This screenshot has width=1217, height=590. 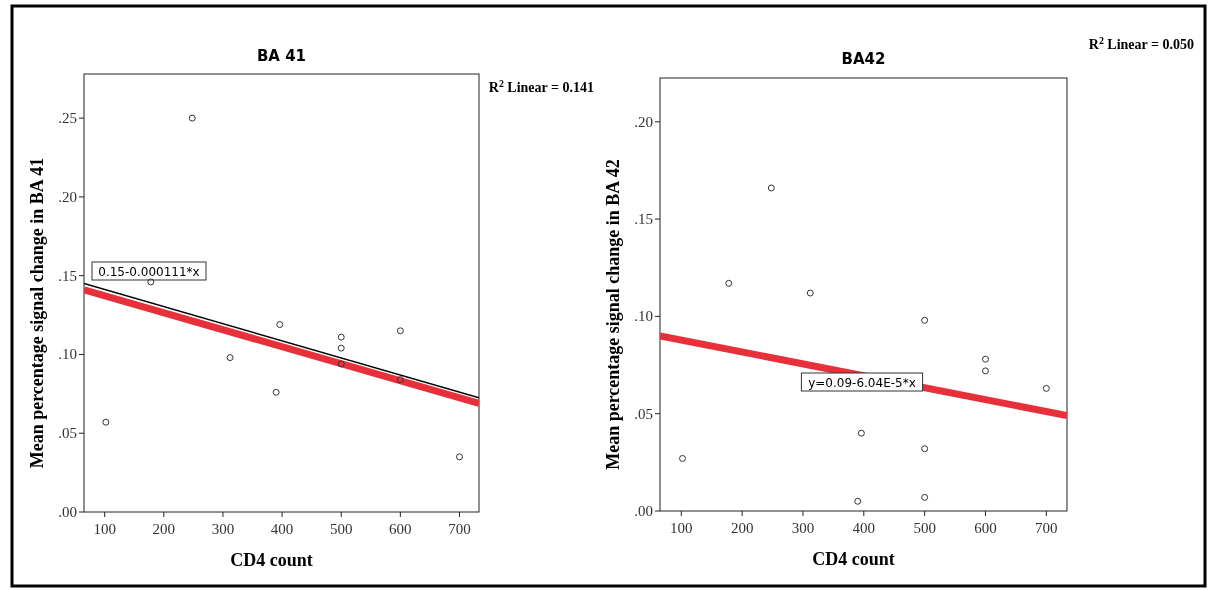 I want to click on text: R$^{2}$ Linear = 0.141, so click(x=541, y=86).